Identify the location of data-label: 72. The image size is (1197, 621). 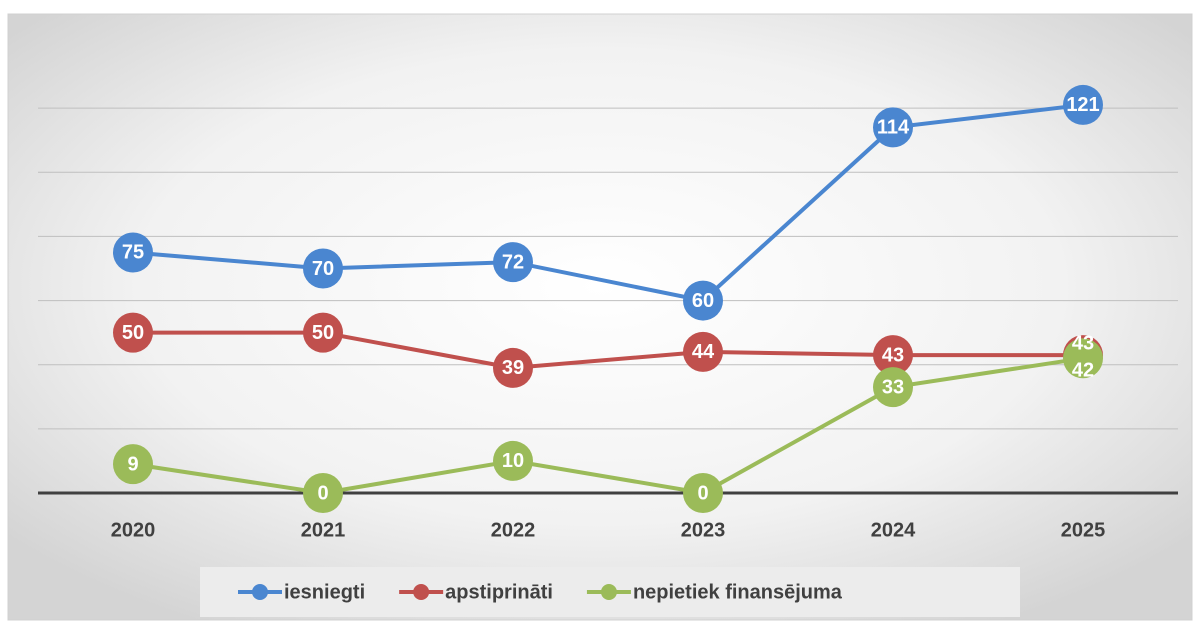
(513, 262).